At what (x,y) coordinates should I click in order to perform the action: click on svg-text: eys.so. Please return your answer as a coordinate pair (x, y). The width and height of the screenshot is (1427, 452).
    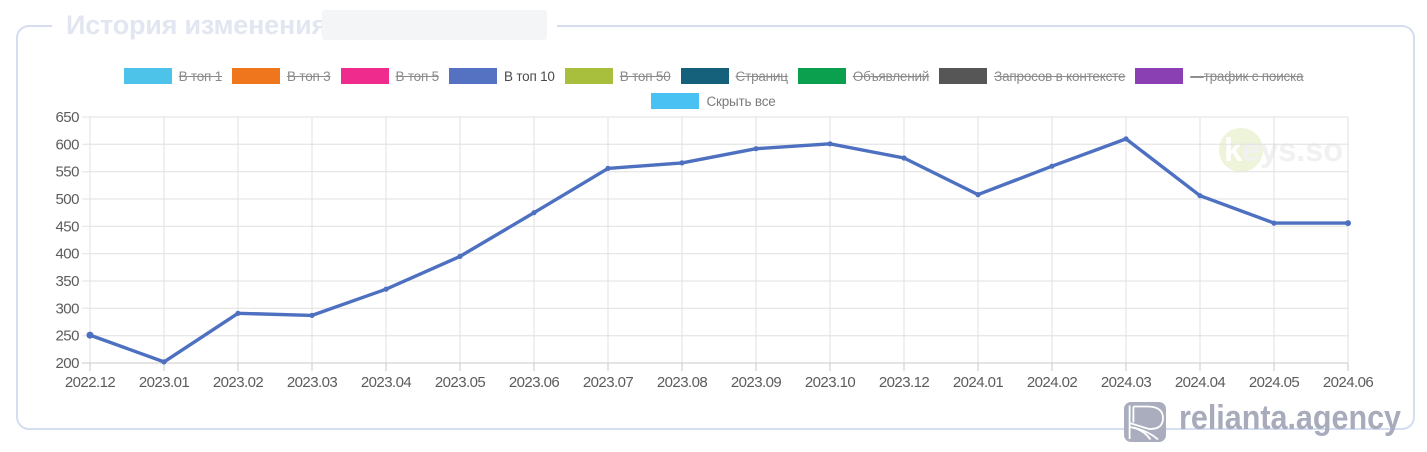
    Looking at the image, I should click on (1292, 149).